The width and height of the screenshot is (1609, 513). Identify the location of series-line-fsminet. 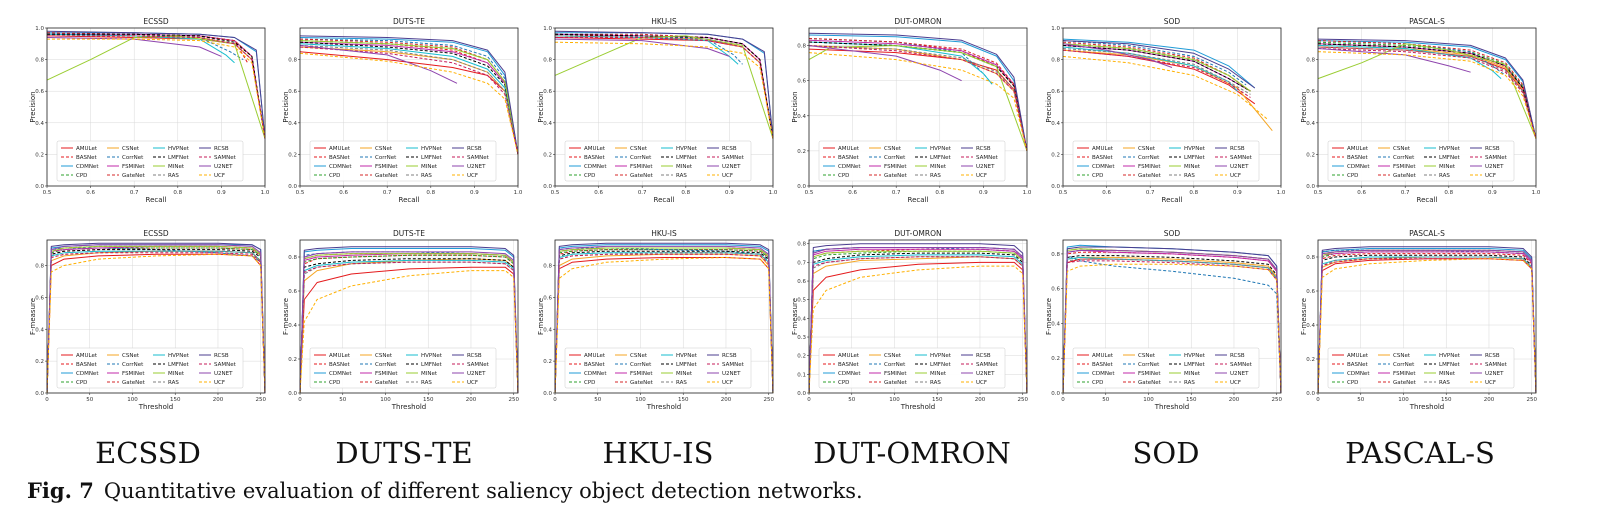
(918, 95).